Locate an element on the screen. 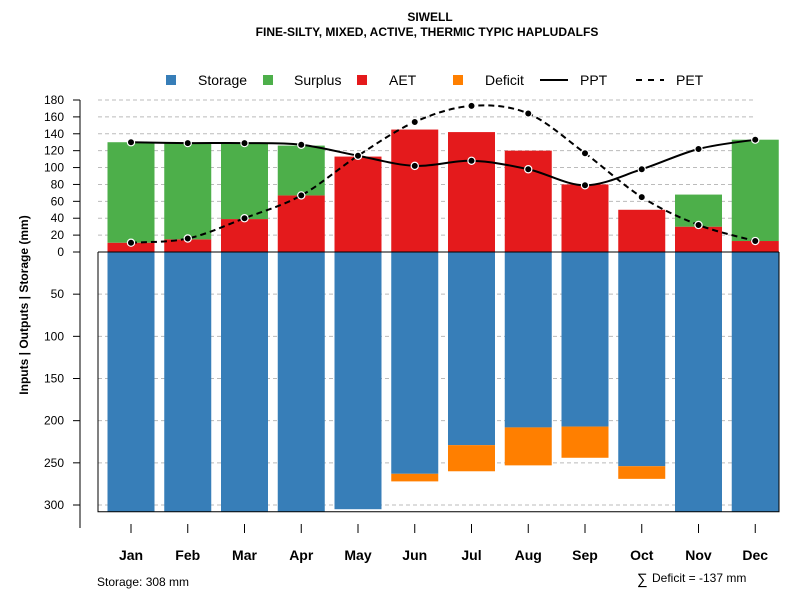  point-ppt-apr is located at coordinates (301, 144).